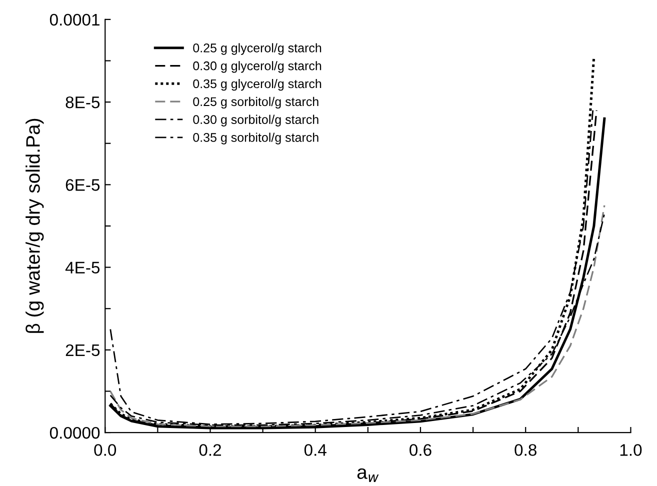 The width and height of the screenshot is (657, 486). I want to click on legend-label: 0.25 g glycerol/g starch, so click(257, 49).